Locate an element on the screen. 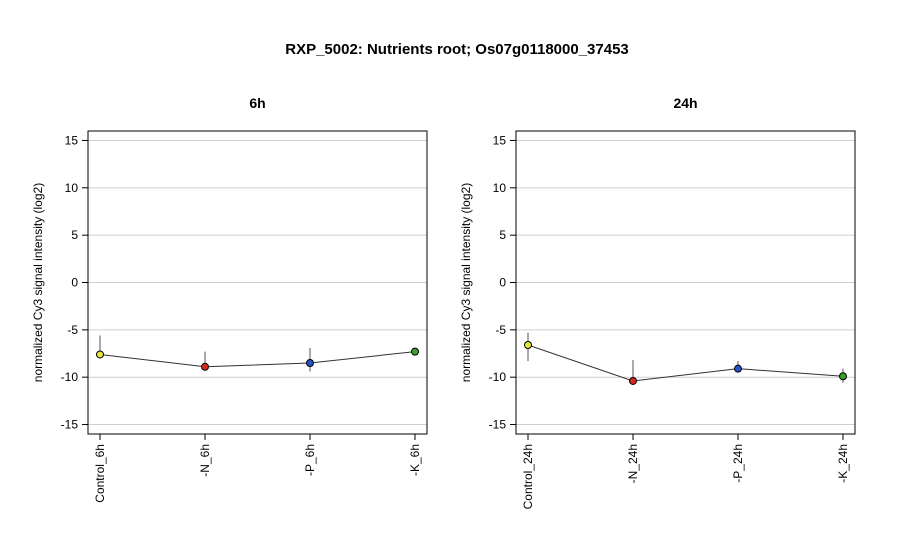 The image size is (900, 550). x-tick-label: -K_24h is located at coordinates (843, 463).